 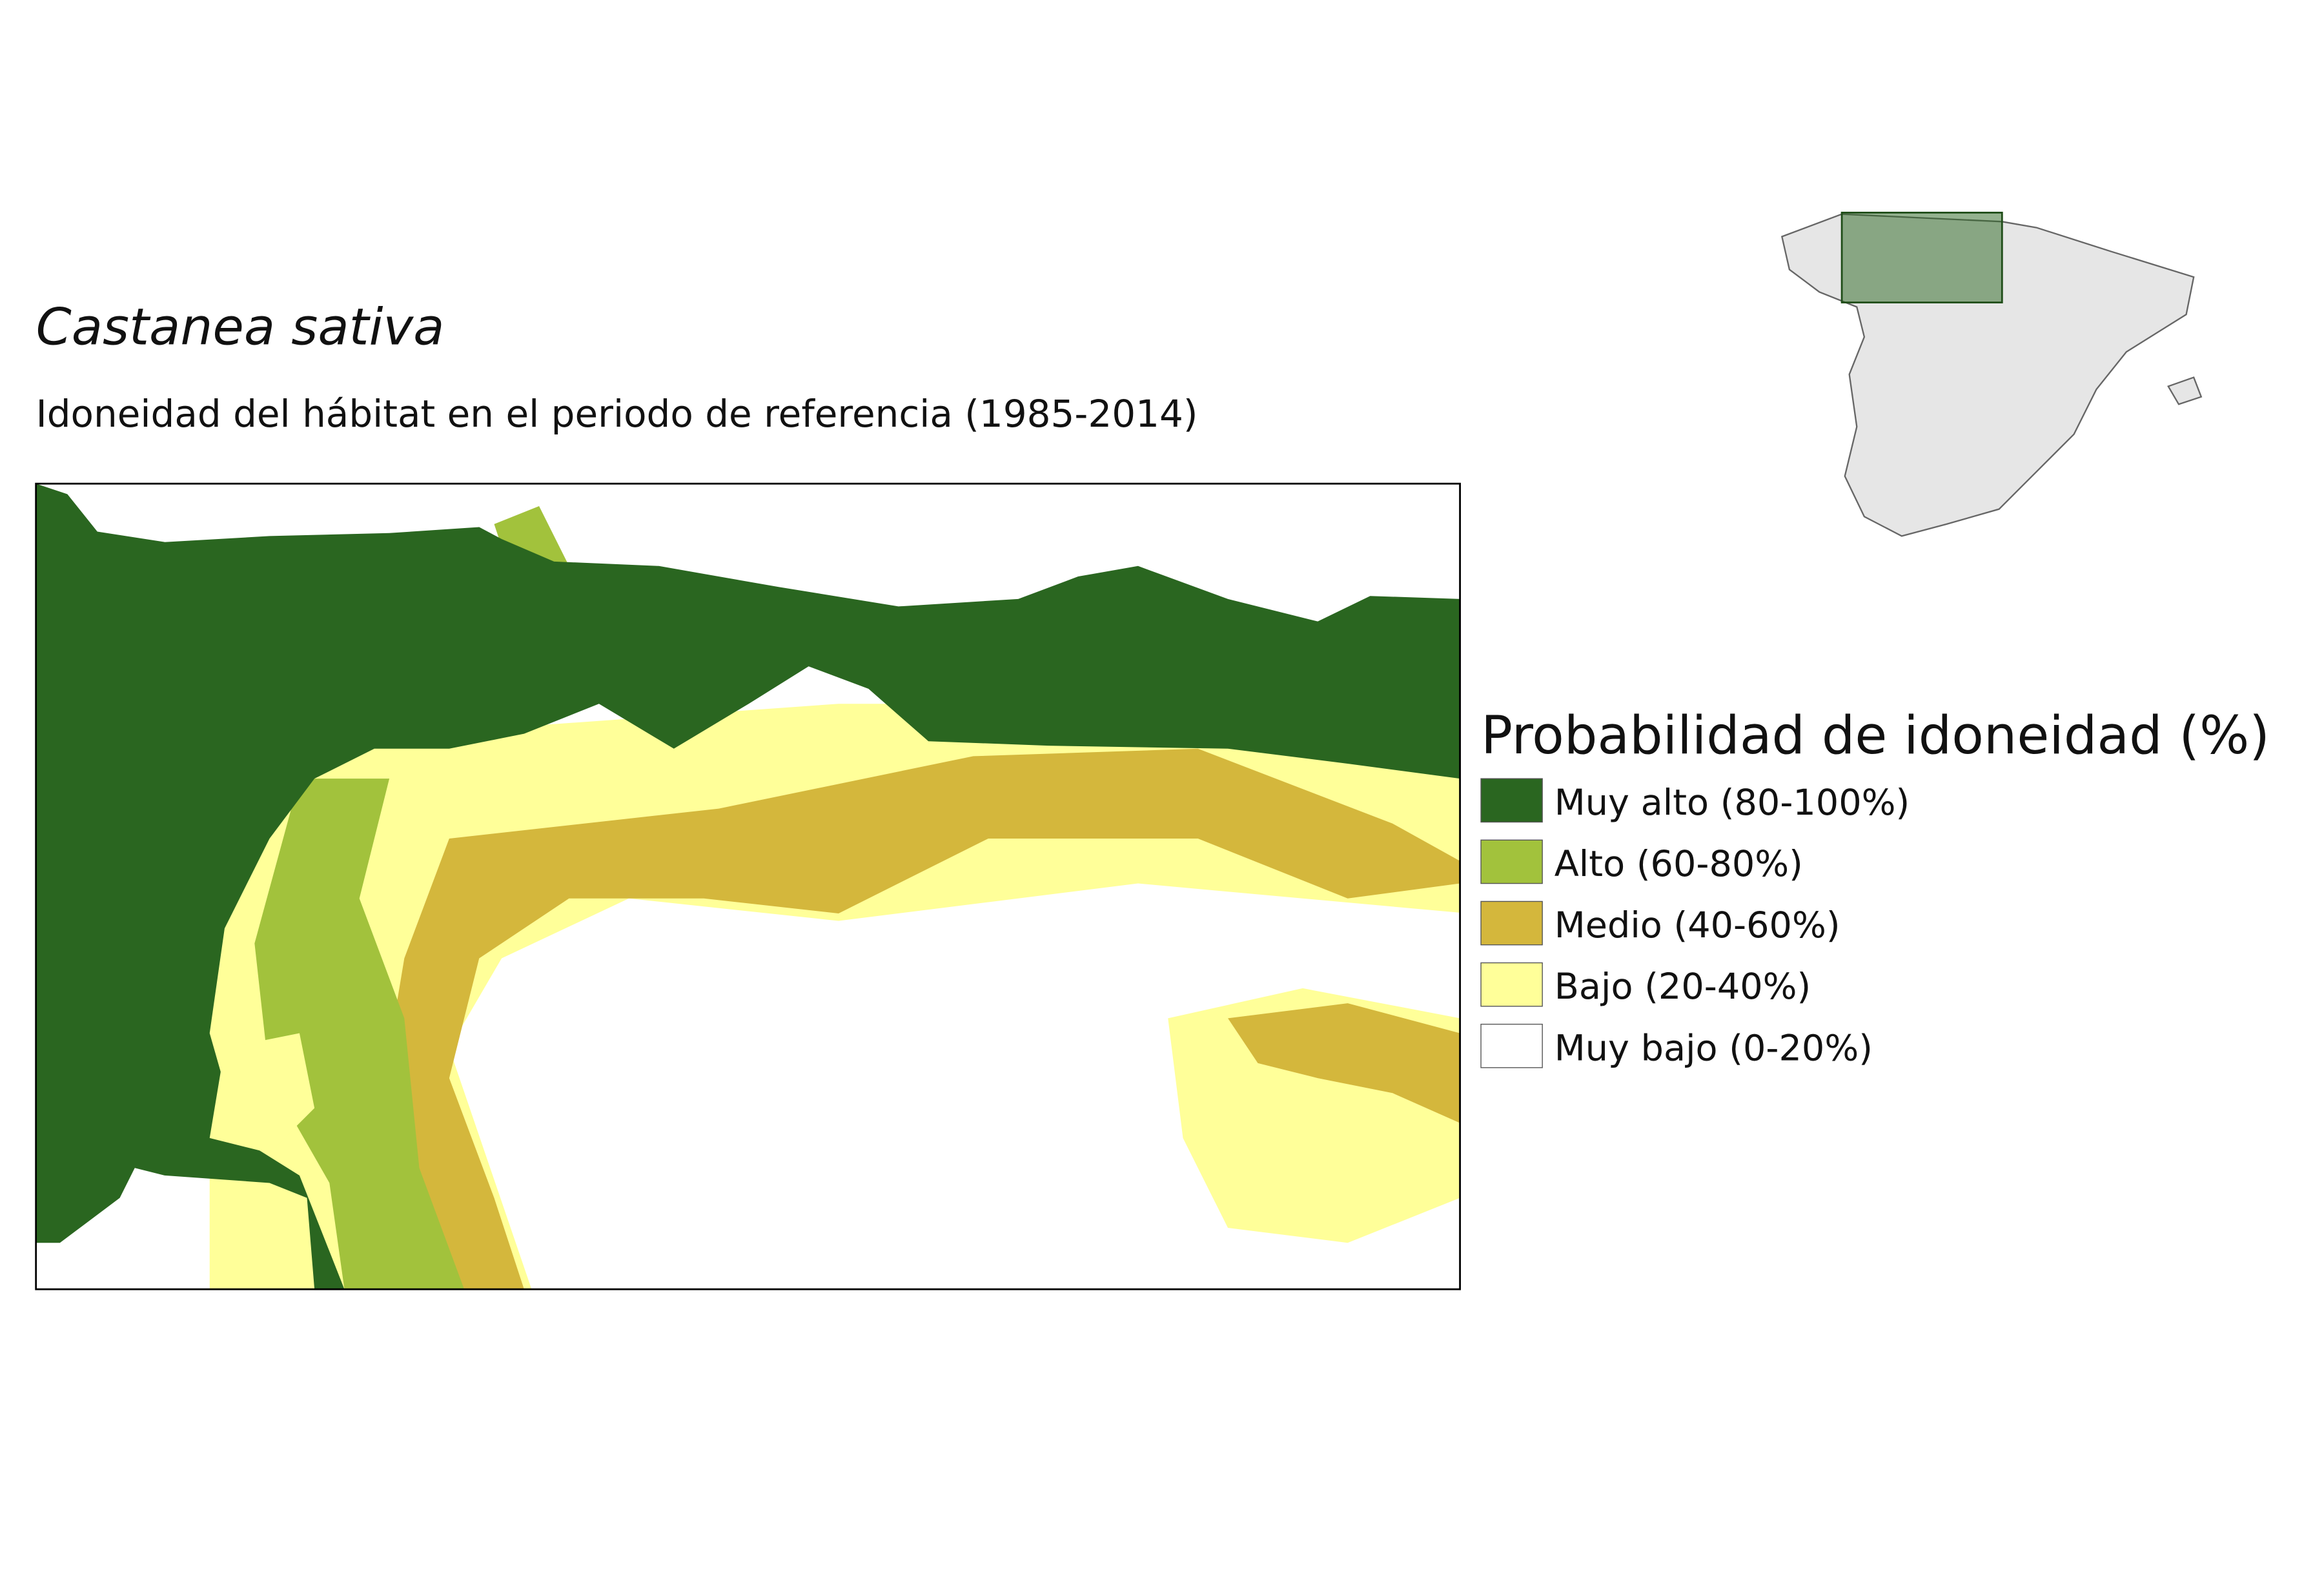 What do you see at coordinates (1678, 864) in the screenshot?
I see `legend-label: Alto (60-80%)` at bounding box center [1678, 864].